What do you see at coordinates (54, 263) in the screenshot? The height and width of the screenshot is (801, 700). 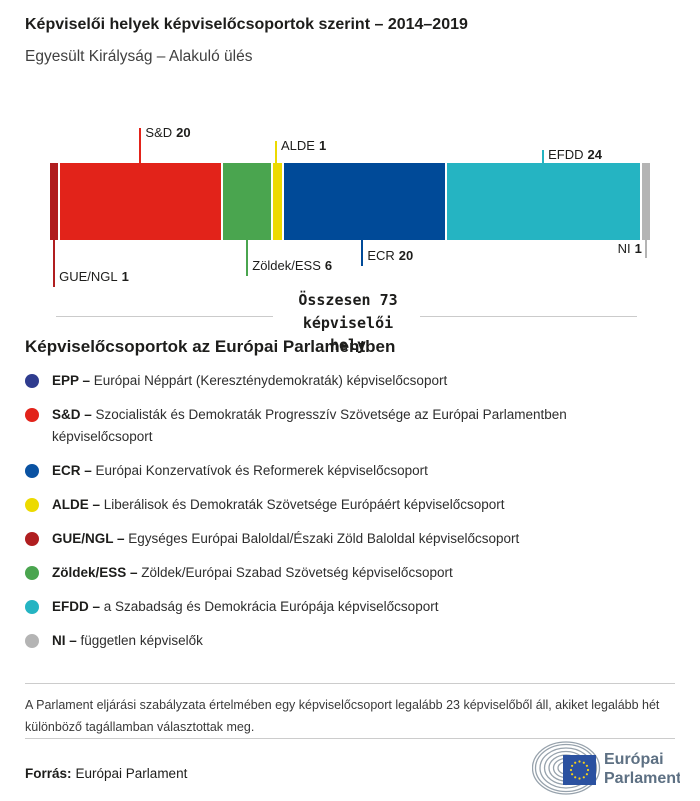 I see `leader-line-gue-ngl` at bounding box center [54, 263].